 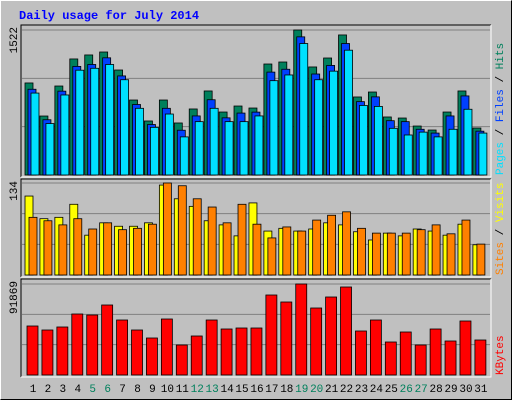 I want to click on x-tick-label: 3, so click(x=63, y=390).